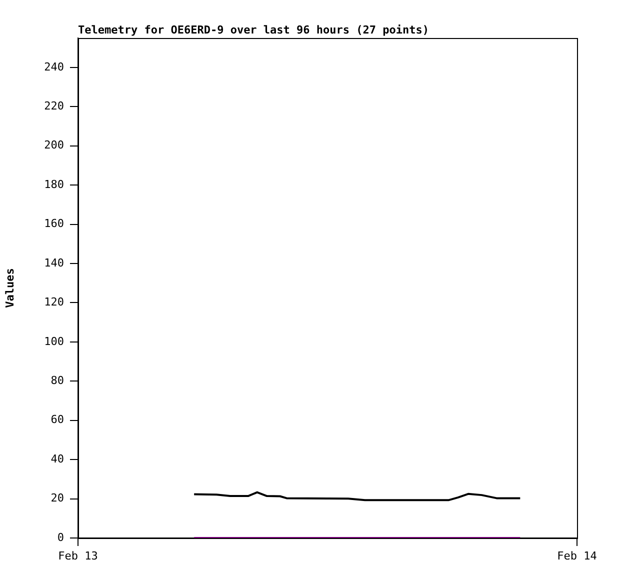  What do you see at coordinates (54, 341) in the screenshot?
I see `y-tick-label: 100` at bounding box center [54, 341].